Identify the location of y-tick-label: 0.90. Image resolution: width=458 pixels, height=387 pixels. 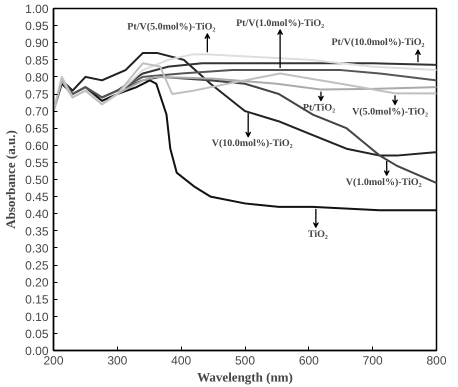
(37, 43).